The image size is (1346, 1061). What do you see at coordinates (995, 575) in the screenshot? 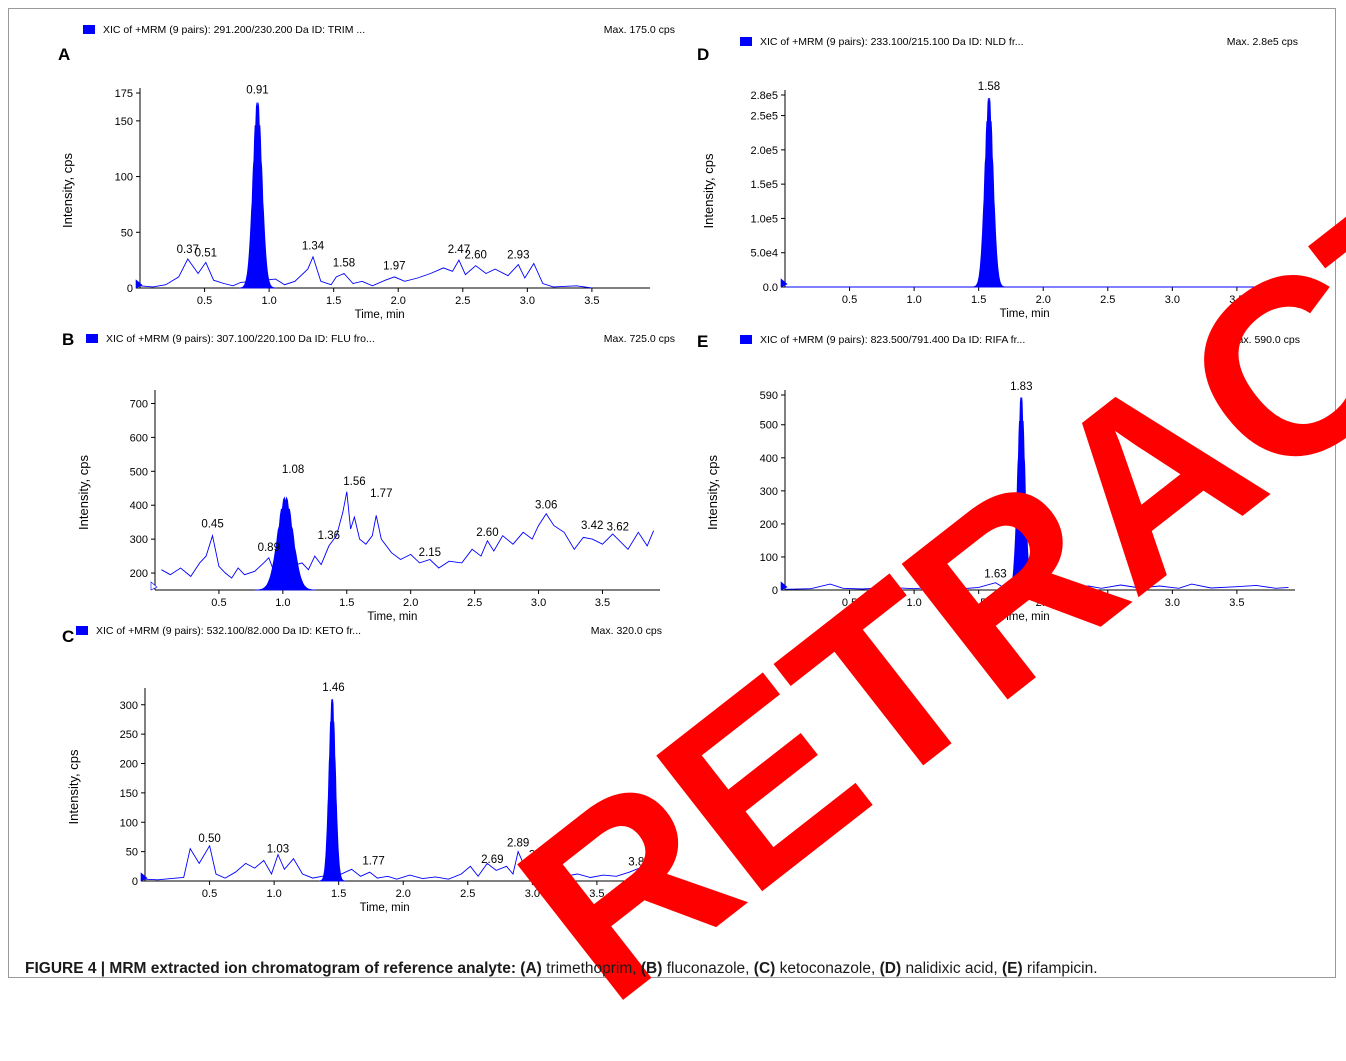
I see `peak-label: 1.63` at bounding box center [995, 575].